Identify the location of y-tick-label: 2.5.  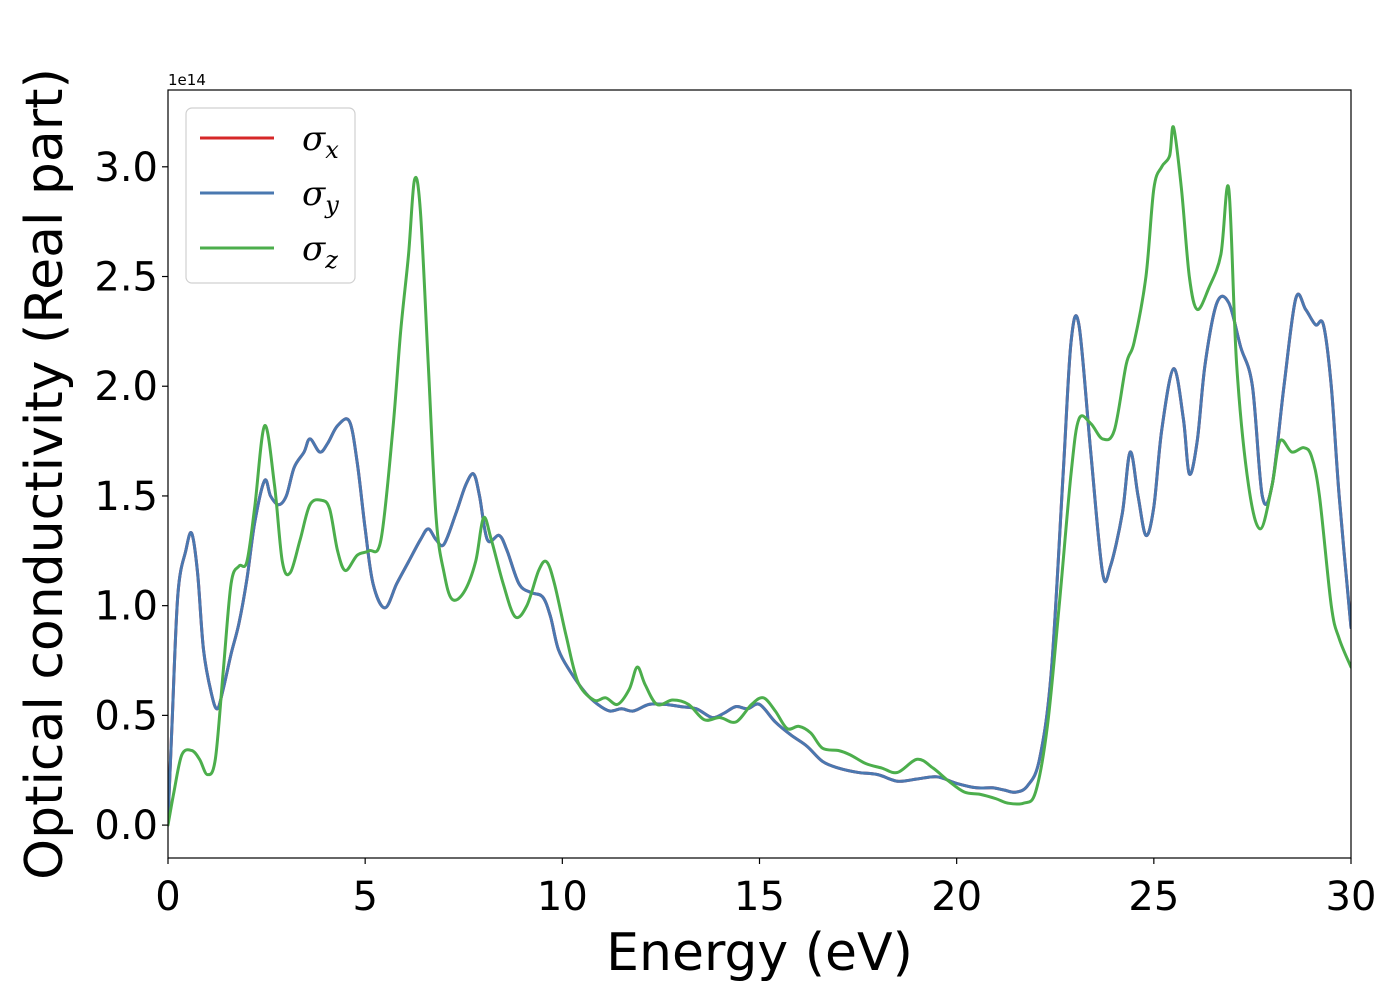
(126, 278).